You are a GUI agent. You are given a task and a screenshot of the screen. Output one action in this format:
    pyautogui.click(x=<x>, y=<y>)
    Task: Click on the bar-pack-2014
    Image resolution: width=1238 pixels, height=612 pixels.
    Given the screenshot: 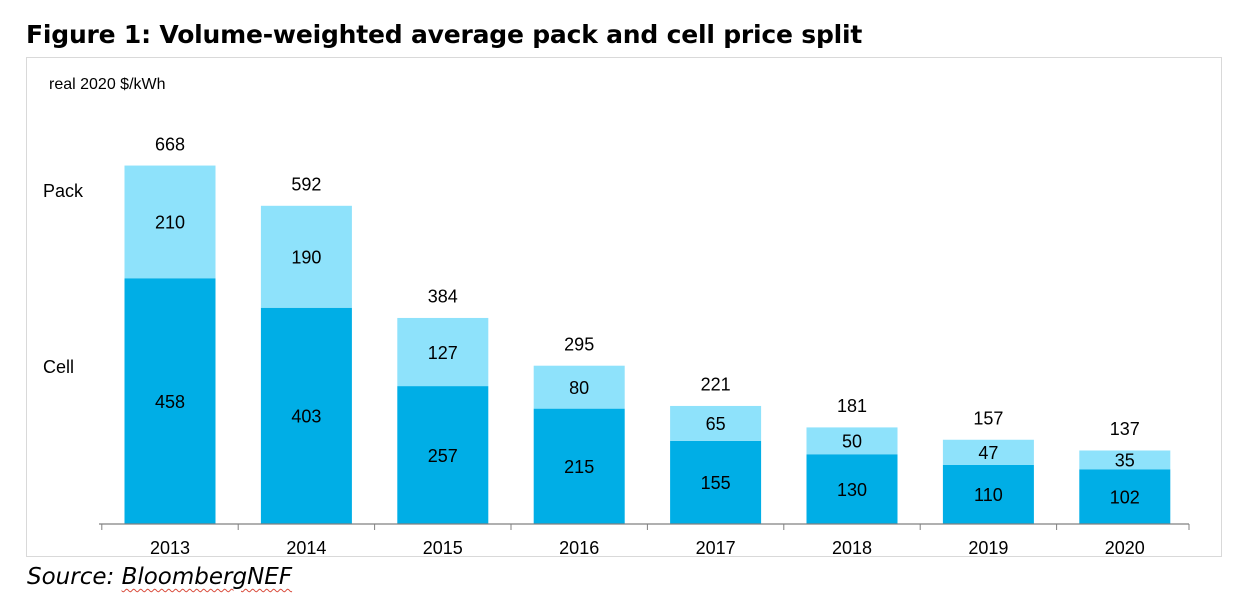 What is the action you would take?
    pyautogui.click(x=306, y=256)
    